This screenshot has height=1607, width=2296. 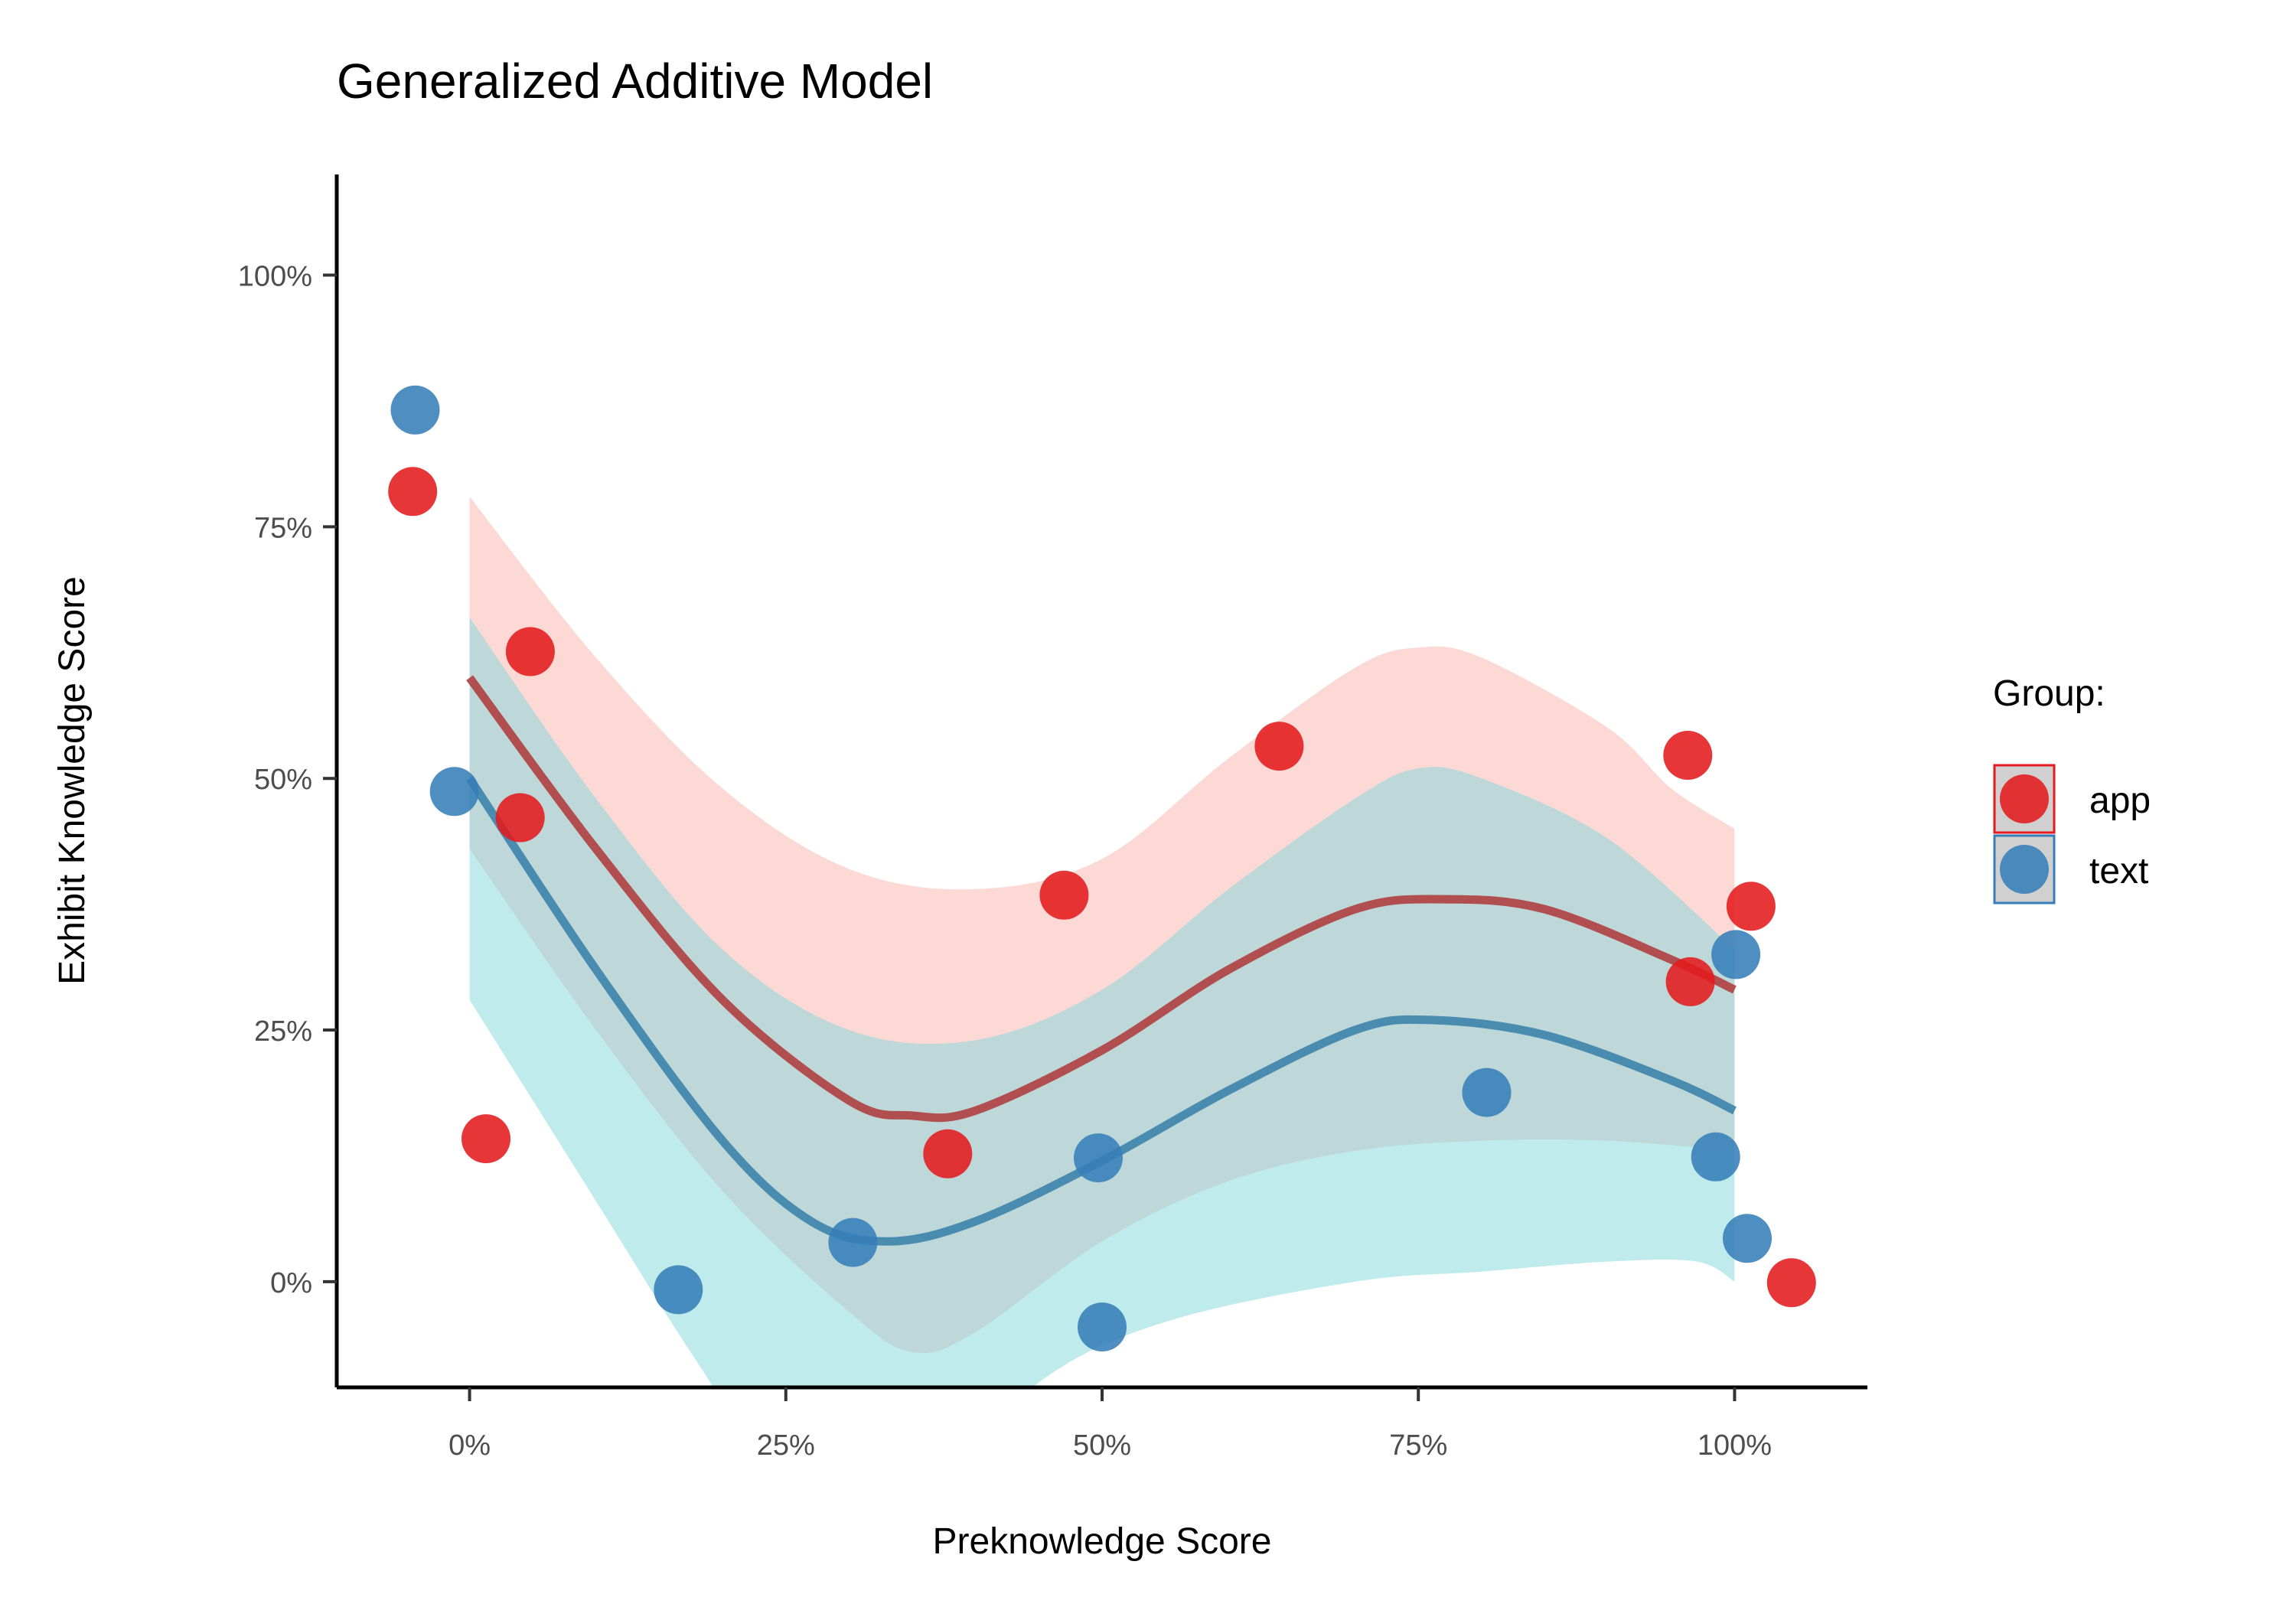 I want to click on y-tick-label: 50%, so click(x=283, y=780).